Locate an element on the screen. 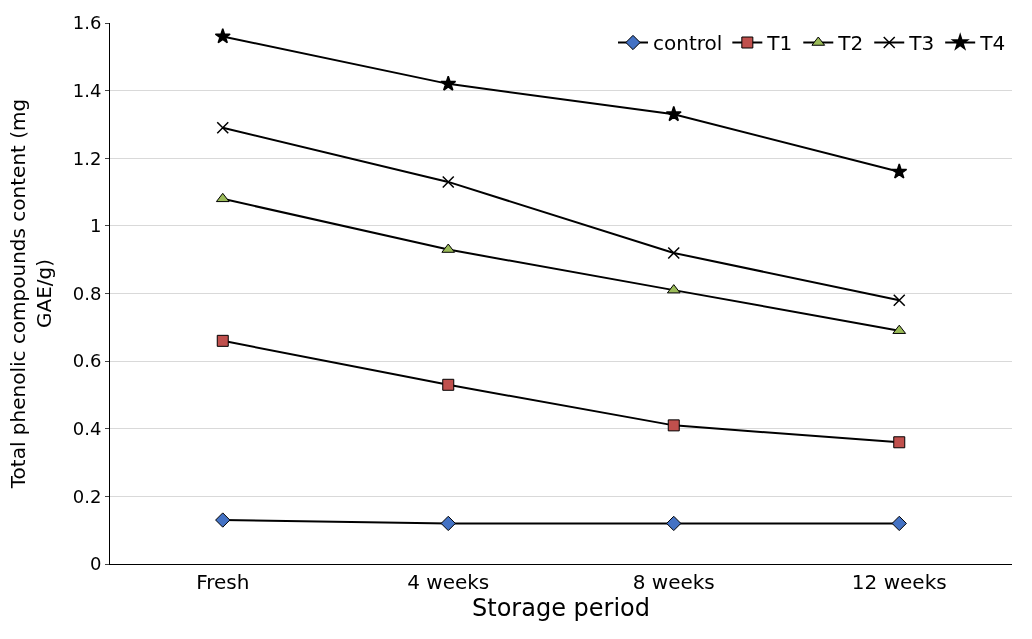 The image size is (1032, 639). legend-label: T3 is located at coordinates (921, 43).